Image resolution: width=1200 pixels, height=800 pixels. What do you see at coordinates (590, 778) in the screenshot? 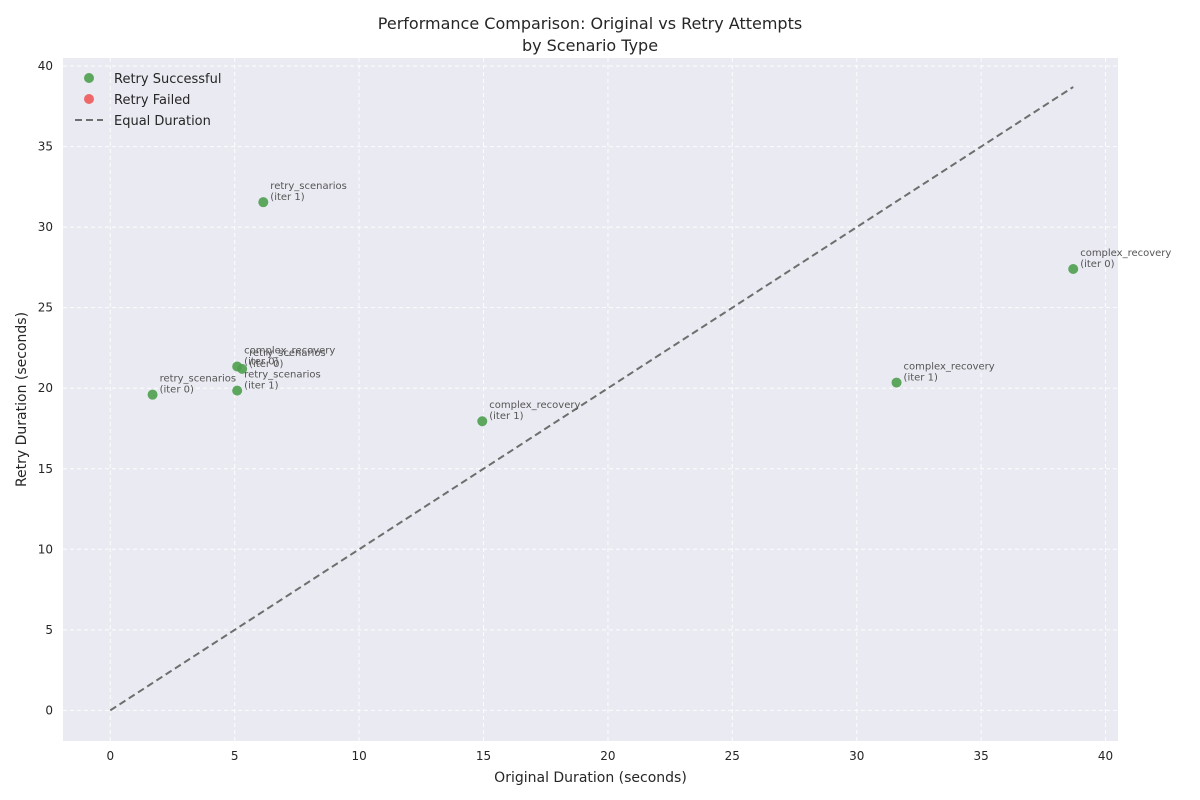
I see `x-axis-label: Original Duration (seconds)` at bounding box center [590, 778].